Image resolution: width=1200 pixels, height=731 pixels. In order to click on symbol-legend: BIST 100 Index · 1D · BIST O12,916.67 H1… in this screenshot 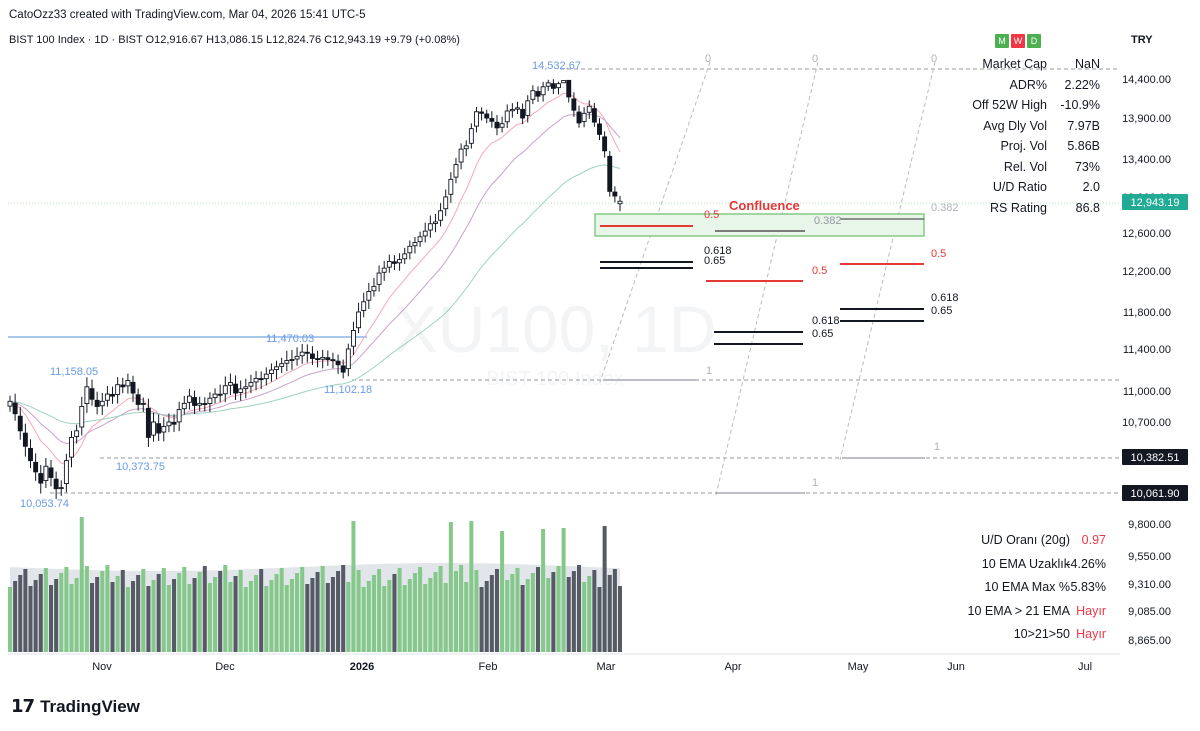, I will do `click(234, 40)`.